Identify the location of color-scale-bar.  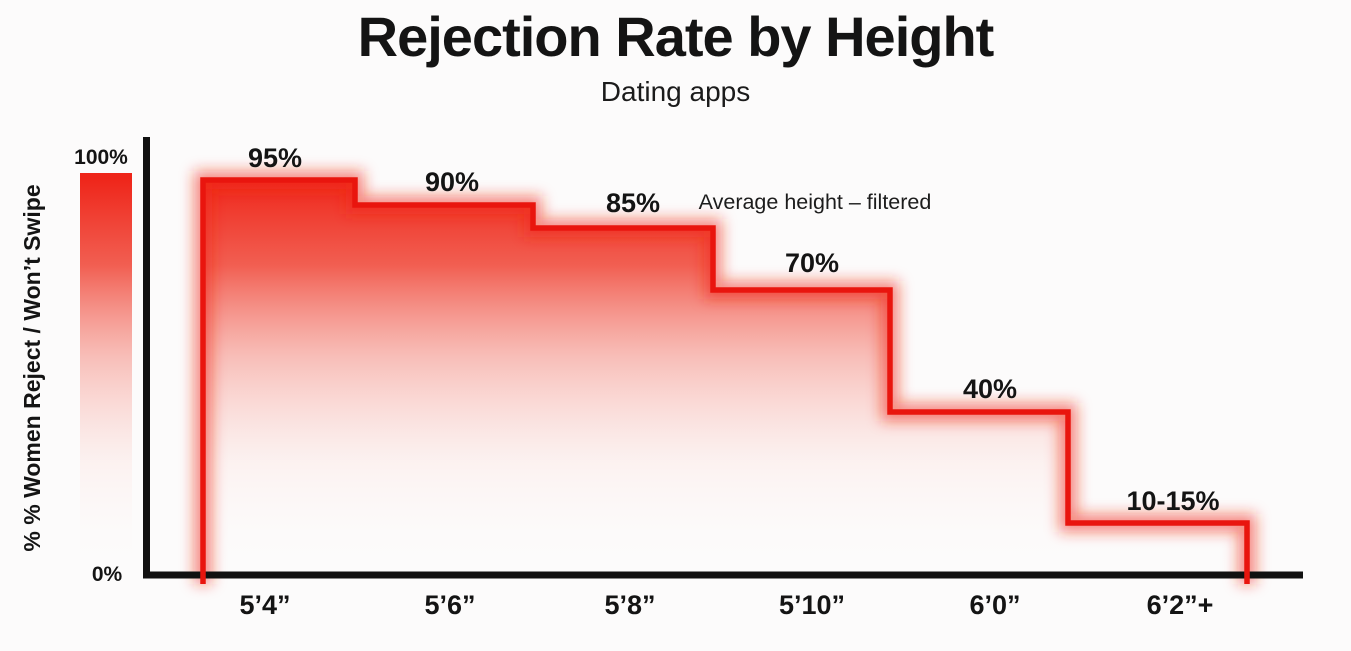
(106, 372).